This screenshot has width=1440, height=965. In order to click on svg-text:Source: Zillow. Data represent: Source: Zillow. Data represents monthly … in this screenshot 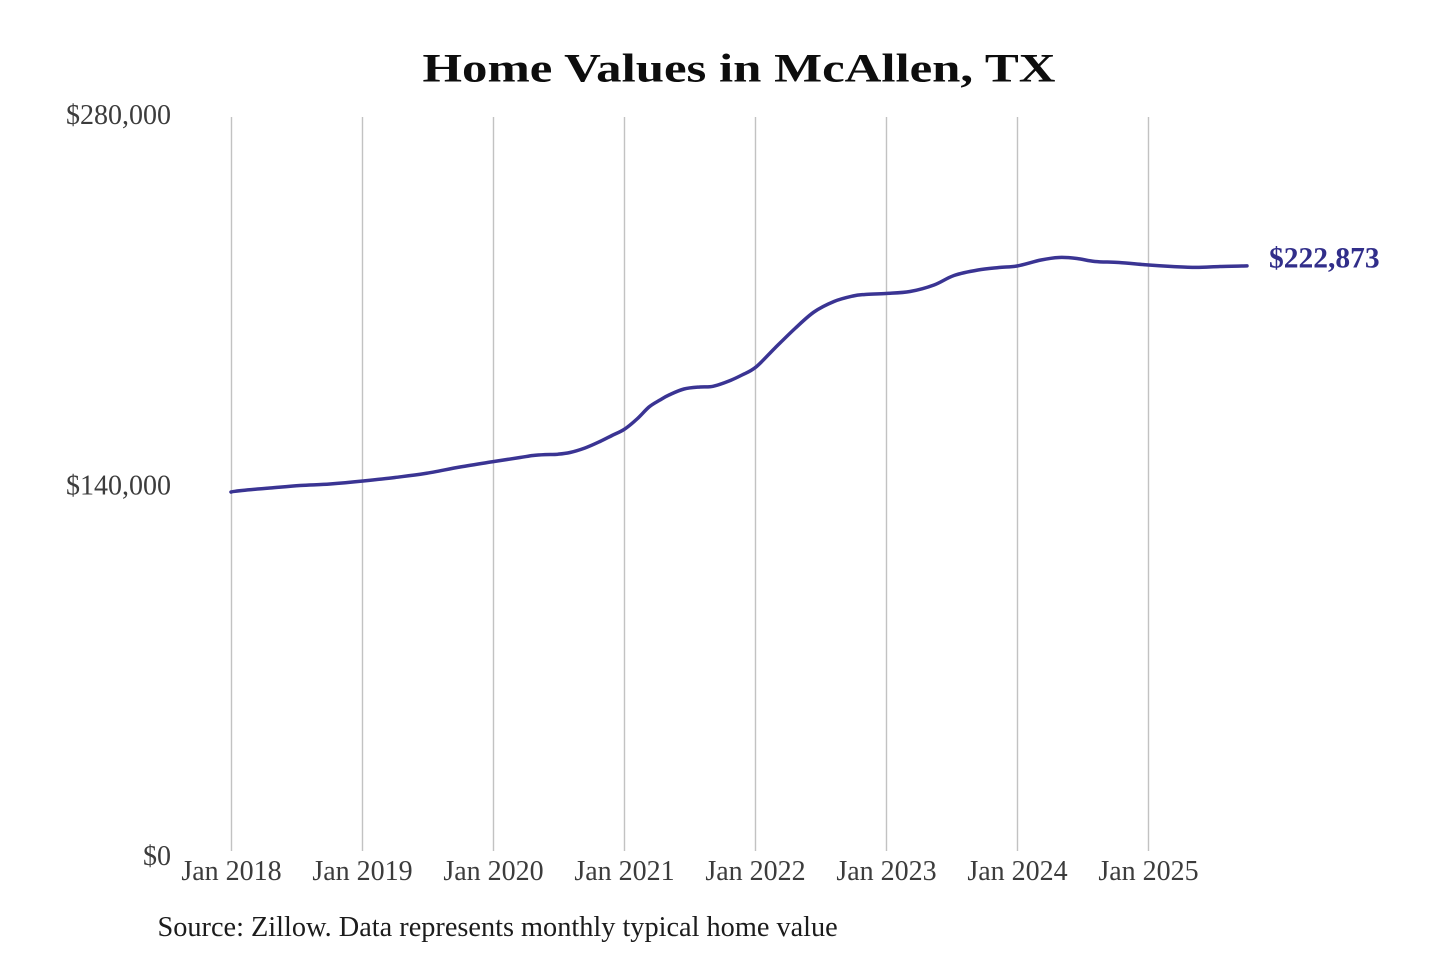, I will do `click(498, 927)`.